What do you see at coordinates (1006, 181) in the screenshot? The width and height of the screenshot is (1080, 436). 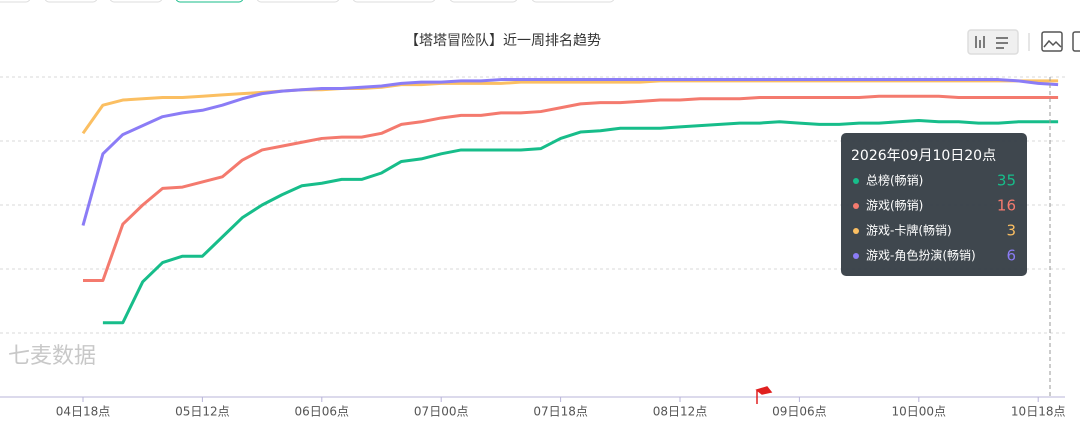 I see `tooltip-value: 35` at bounding box center [1006, 181].